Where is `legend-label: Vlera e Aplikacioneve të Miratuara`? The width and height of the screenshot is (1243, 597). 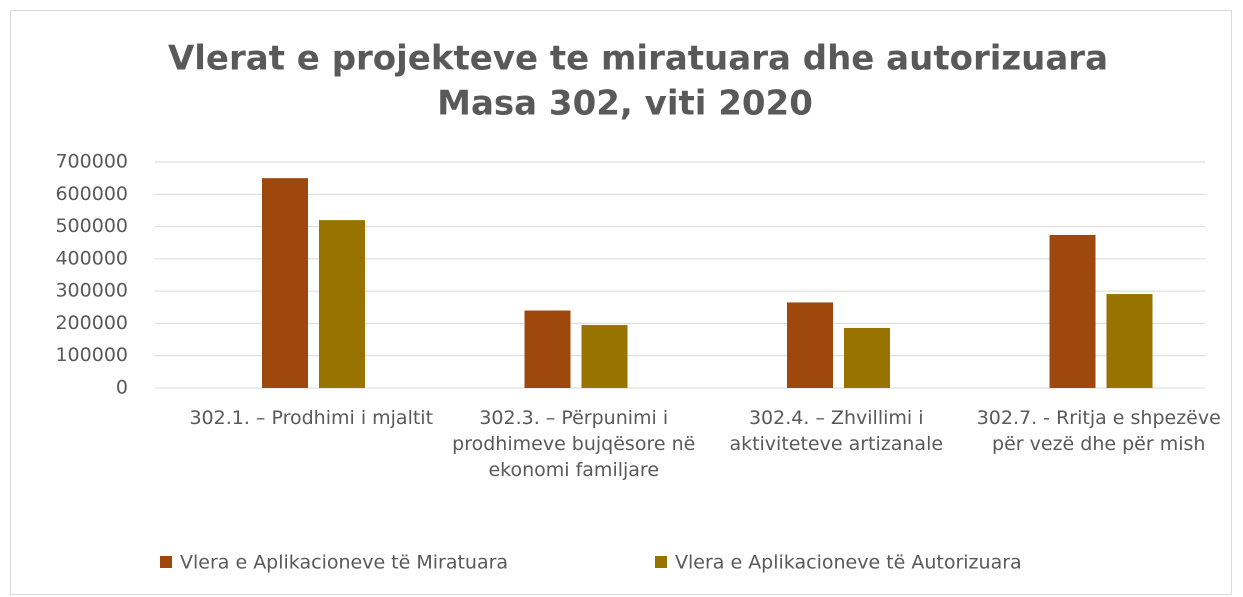
legend-label: Vlera e Aplikacioneve të Miratuara is located at coordinates (344, 563).